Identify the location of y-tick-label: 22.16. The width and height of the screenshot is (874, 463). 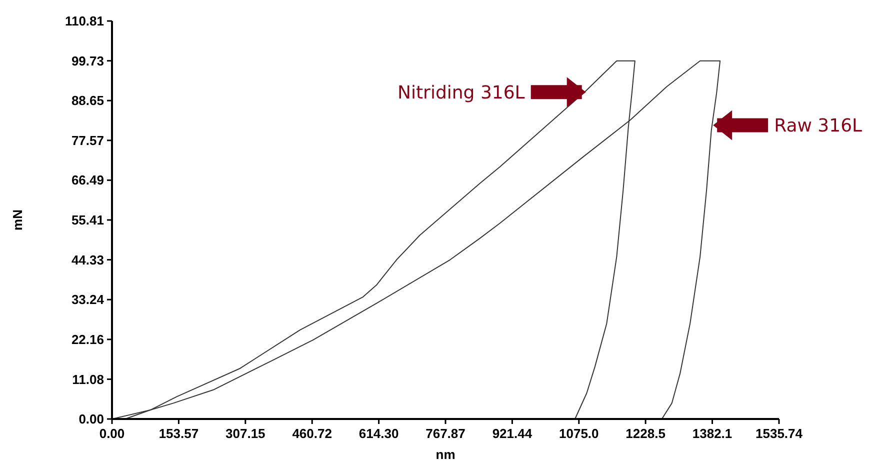
(87, 339).